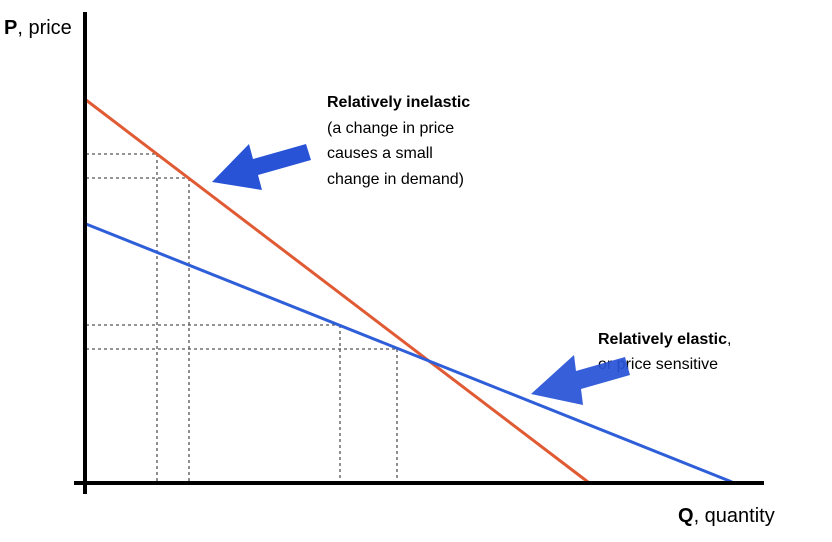  I want to click on elastic-title: Relatively elastic,, so click(664, 339).